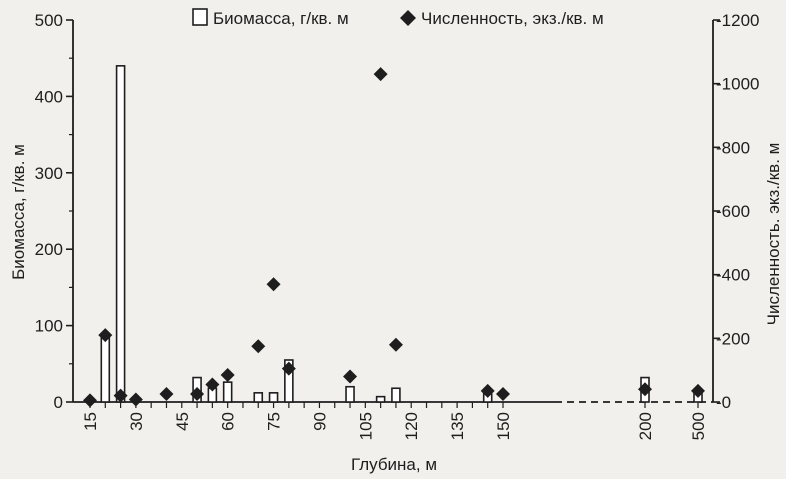 The height and width of the screenshot is (479, 786). What do you see at coordinates (733, 338) in the screenshot?
I see `right-tick-label: -200` at bounding box center [733, 338].